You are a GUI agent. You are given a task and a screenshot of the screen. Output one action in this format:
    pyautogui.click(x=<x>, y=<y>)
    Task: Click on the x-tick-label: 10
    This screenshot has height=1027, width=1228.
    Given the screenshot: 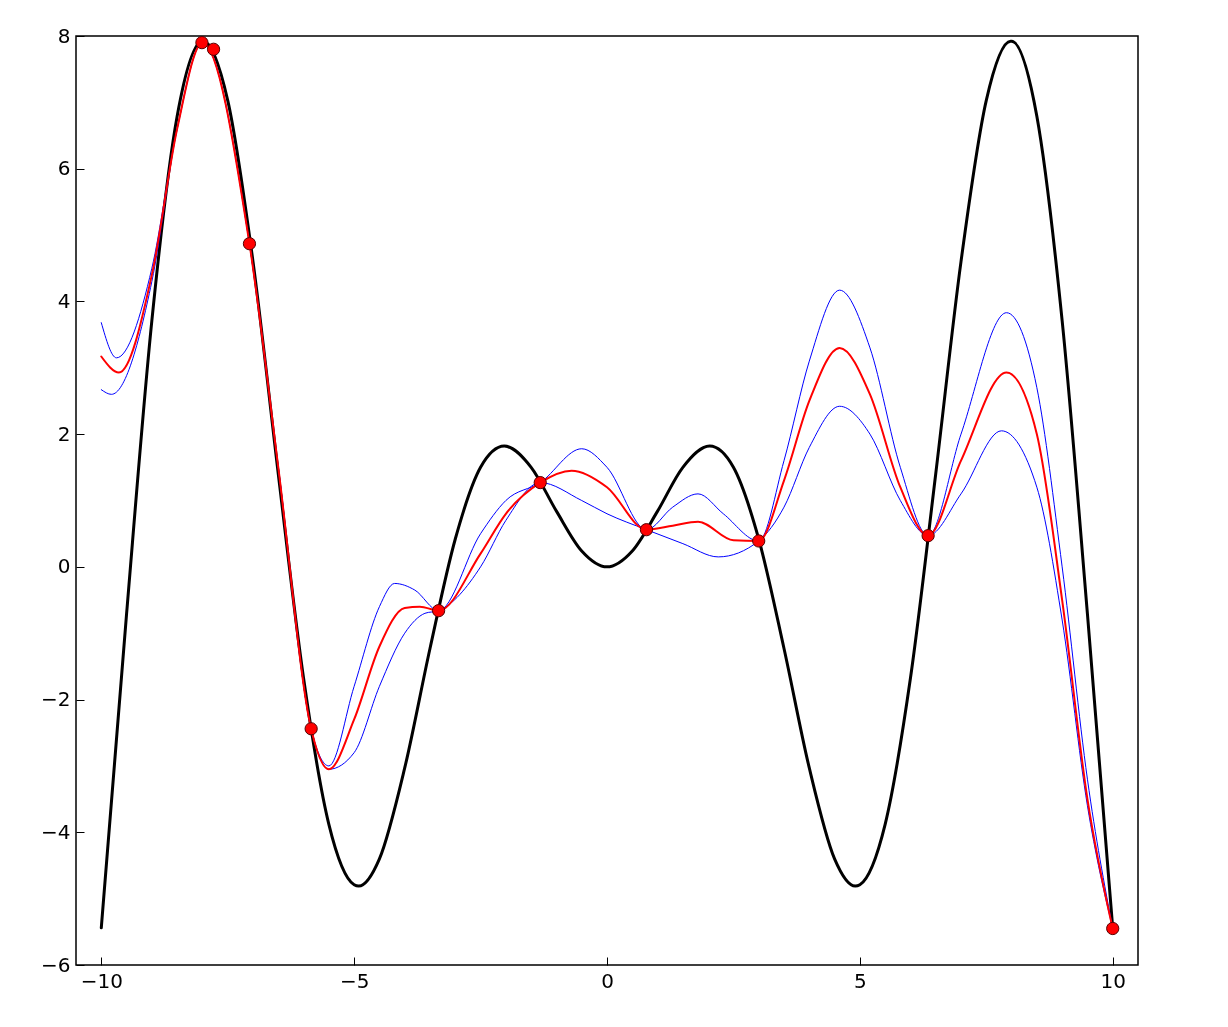 What is the action you would take?
    pyautogui.click(x=1113, y=980)
    